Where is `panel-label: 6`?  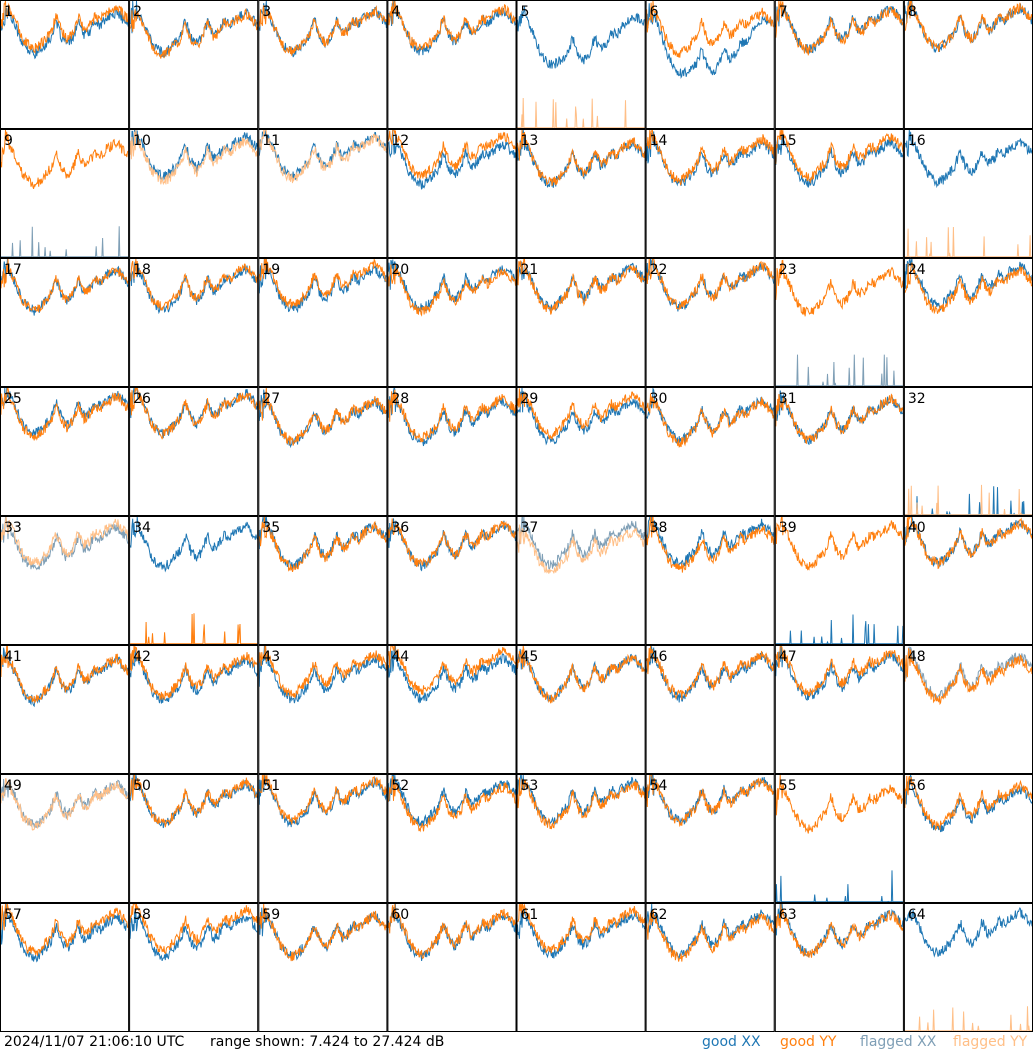 panel-label: 6 is located at coordinates (654, 12).